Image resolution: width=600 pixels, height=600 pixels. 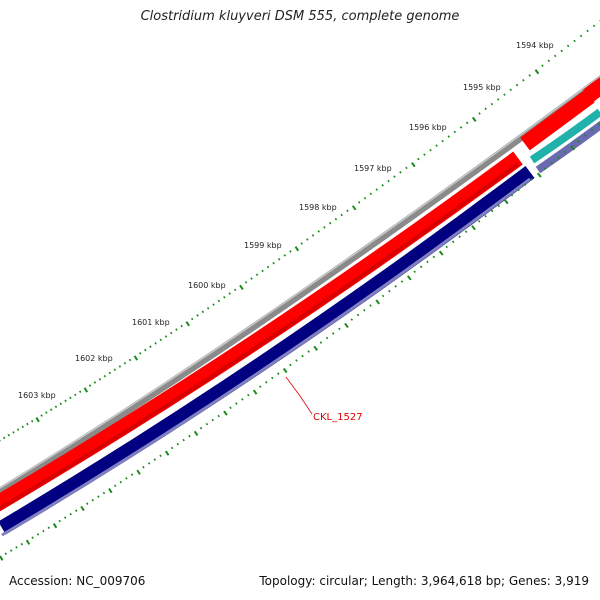 I want to click on ruler-label: 1600 kbp, so click(x=207, y=285).